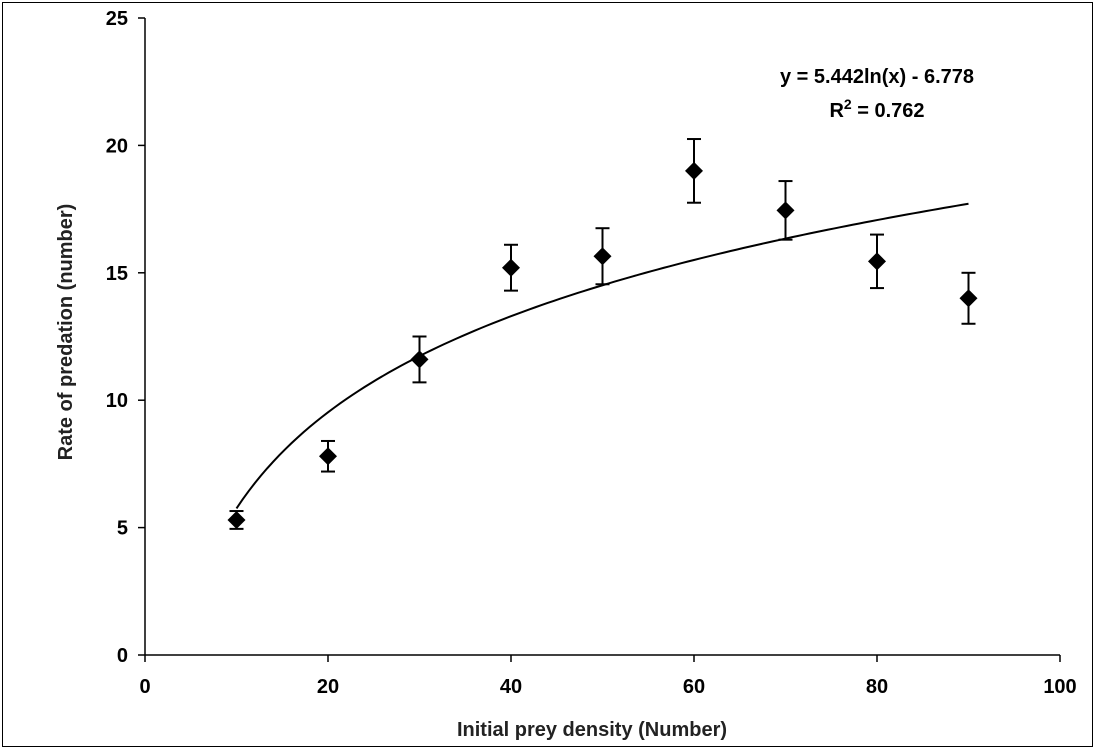 The image size is (1097, 751). Describe the element at coordinates (877, 77) in the screenshot. I see `trendline-equation: y = 5.442ln(x) - 6.778` at that location.